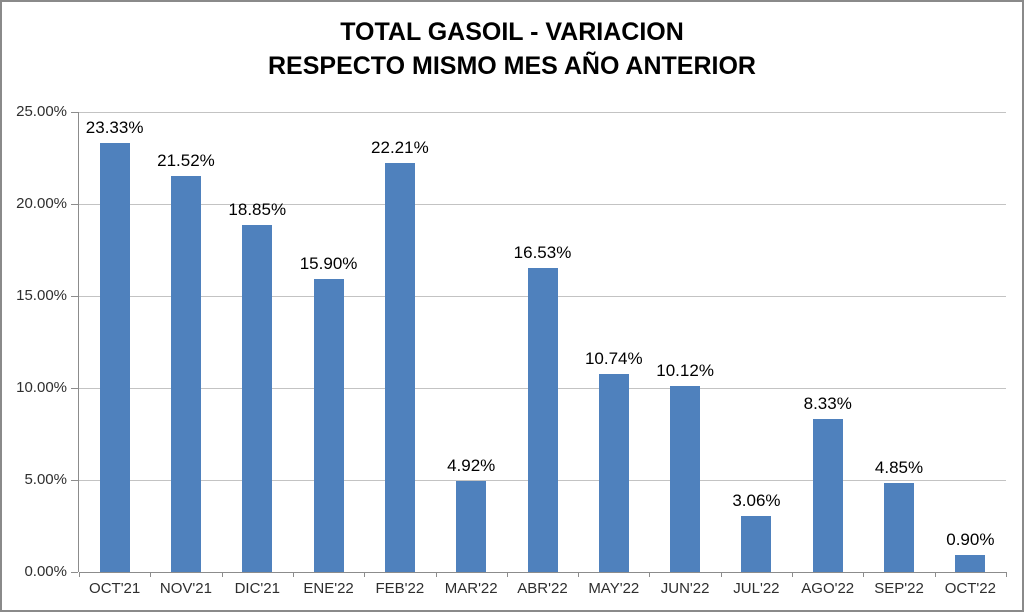 Image resolution: width=1024 pixels, height=612 pixels. Describe the element at coordinates (511, 66) in the screenshot. I see `chart-title-line2: RESPECTO MISMO MES AÑO ANTERIOR` at that location.